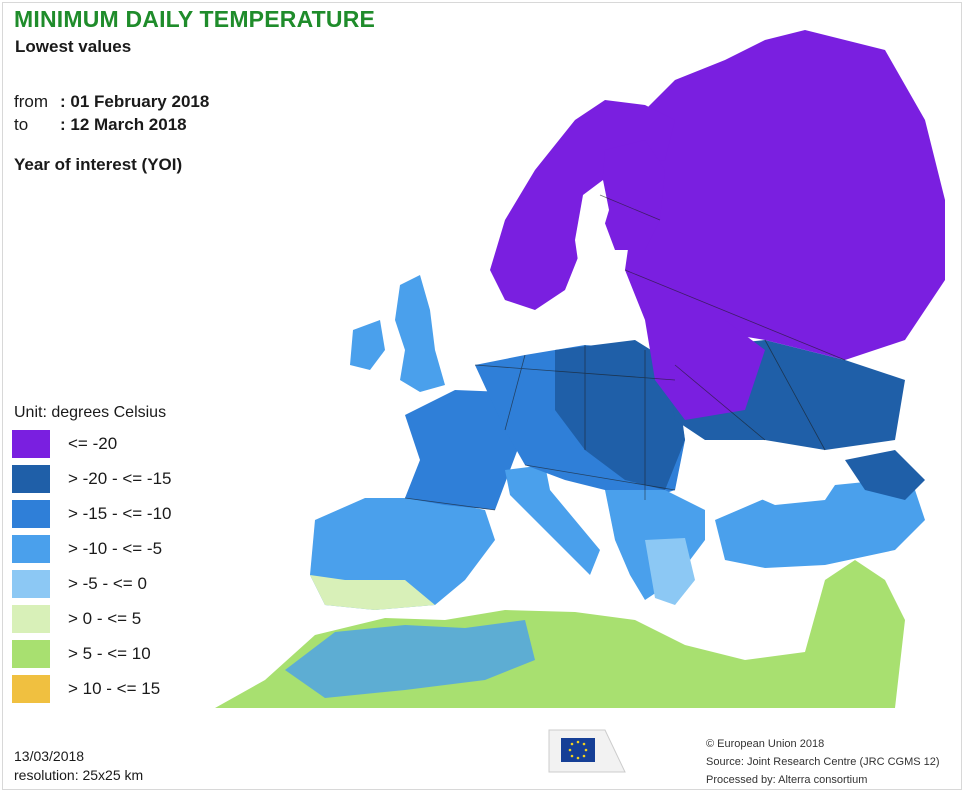 The image size is (966, 794). What do you see at coordinates (372, 592) in the screenshot?
I see `region-iberia-coast` at bounding box center [372, 592].